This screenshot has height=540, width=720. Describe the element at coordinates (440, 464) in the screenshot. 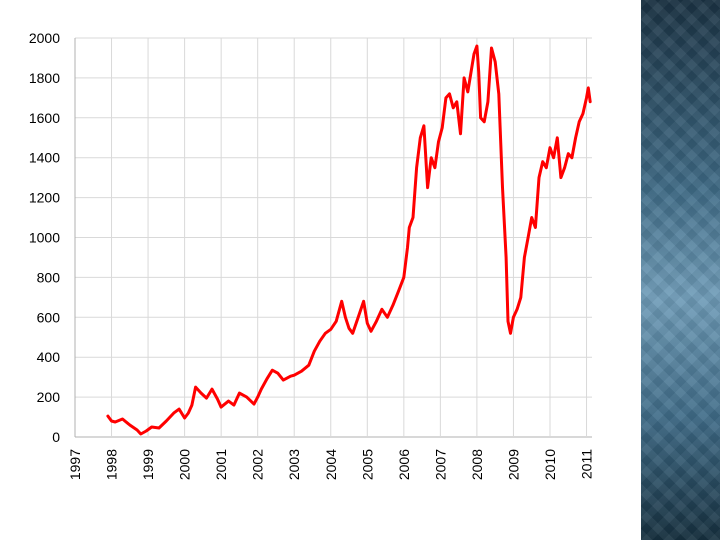

I see `x-tick-label: 2007` at that location.